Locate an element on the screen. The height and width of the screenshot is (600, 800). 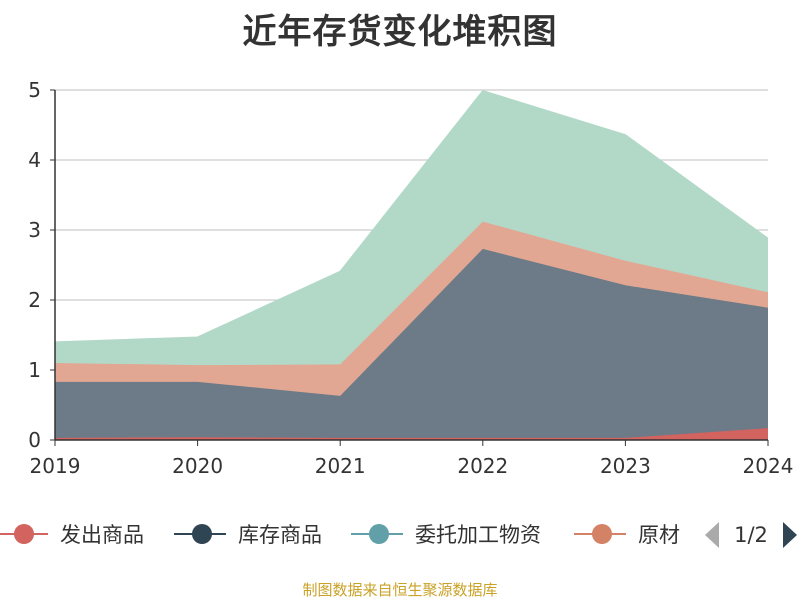
x-tick-label: 2020 is located at coordinates (197, 466).